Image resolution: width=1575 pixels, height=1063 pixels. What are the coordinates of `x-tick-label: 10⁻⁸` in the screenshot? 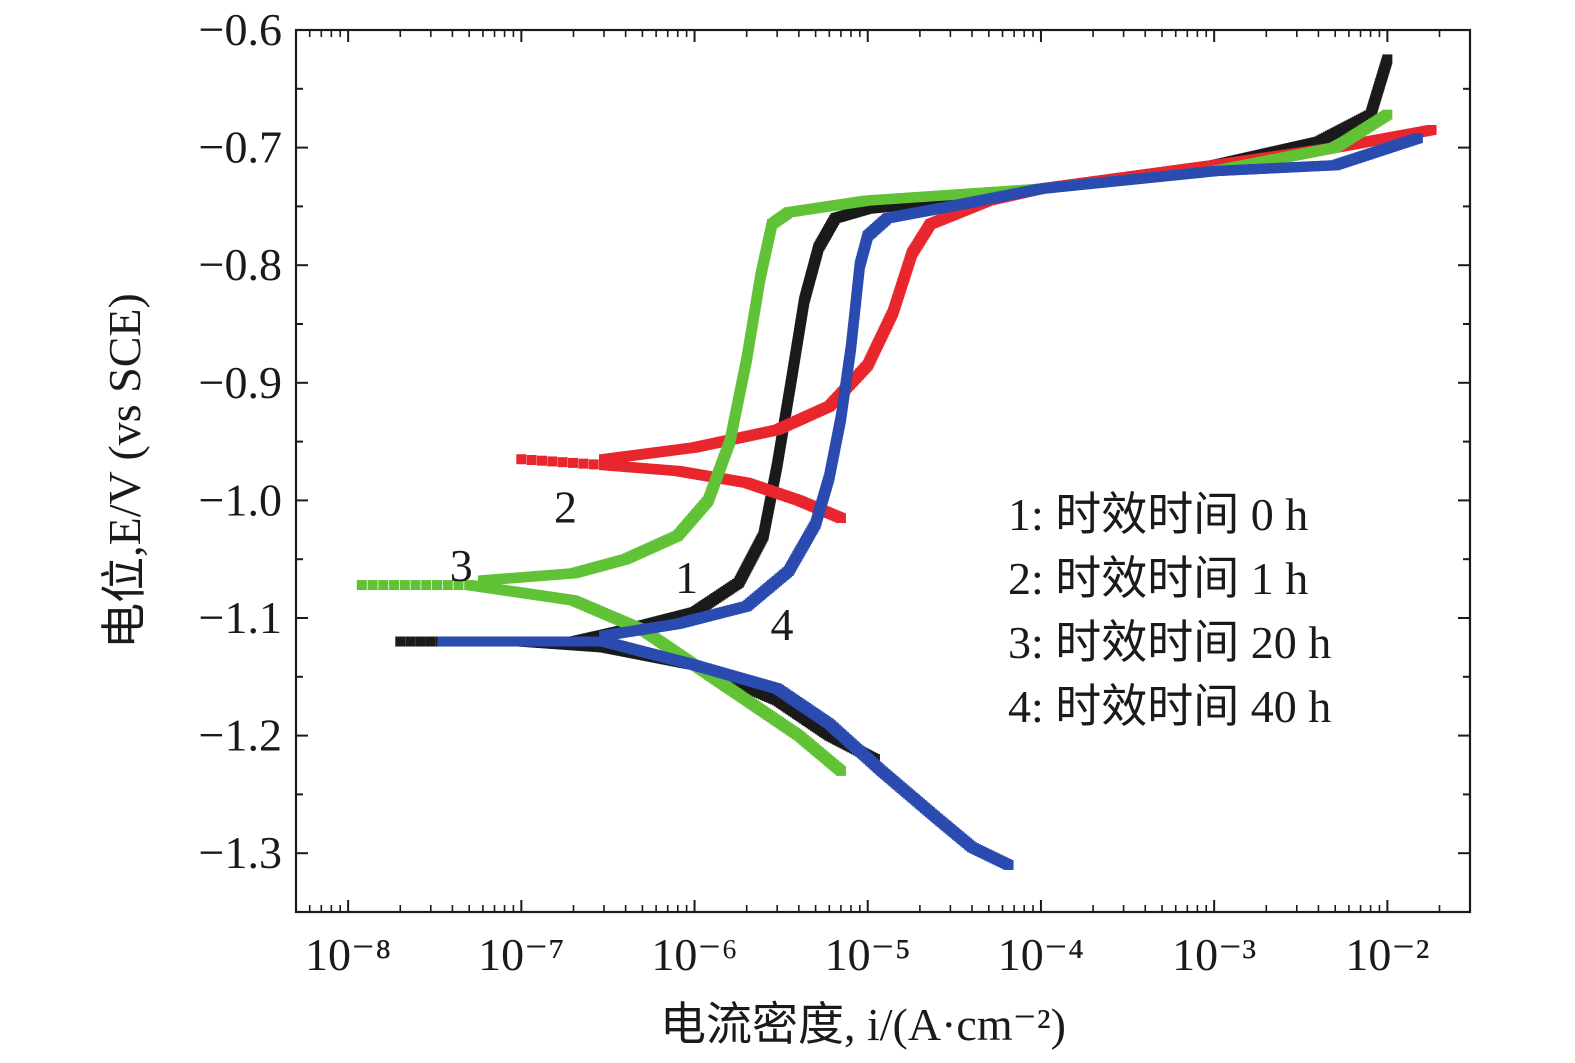 It's located at (348, 954).